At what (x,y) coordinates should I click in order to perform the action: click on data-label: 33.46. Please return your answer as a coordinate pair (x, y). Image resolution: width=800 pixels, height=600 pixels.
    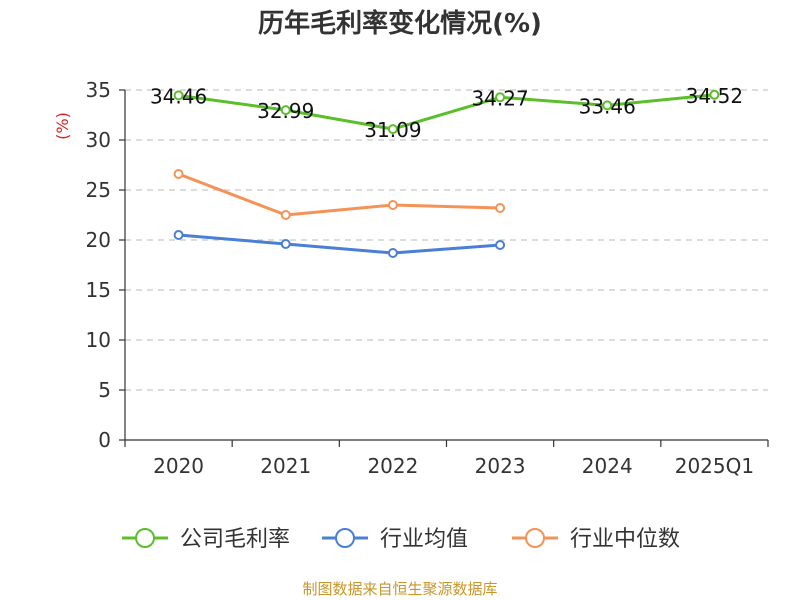
    Looking at the image, I should click on (607, 106).